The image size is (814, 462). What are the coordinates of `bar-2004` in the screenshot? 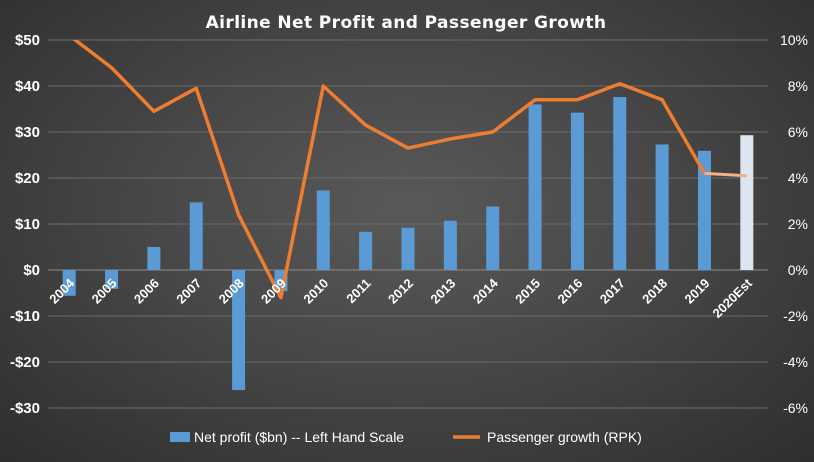 It's located at (69, 283).